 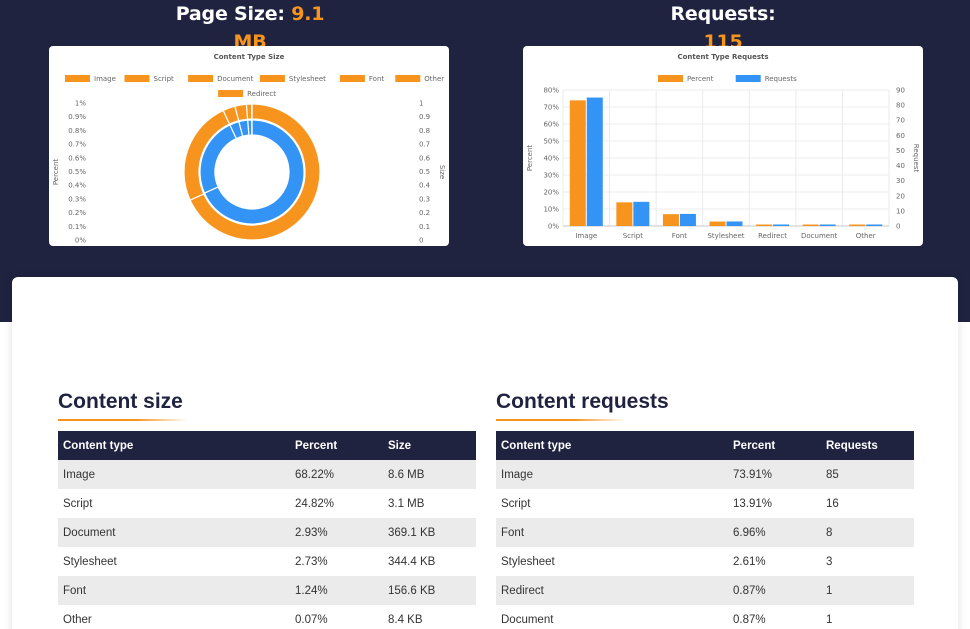 What do you see at coordinates (429, 503) in the screenshot?
I see `cell-size: 3.1 MB` at bounding box center [429, 503].